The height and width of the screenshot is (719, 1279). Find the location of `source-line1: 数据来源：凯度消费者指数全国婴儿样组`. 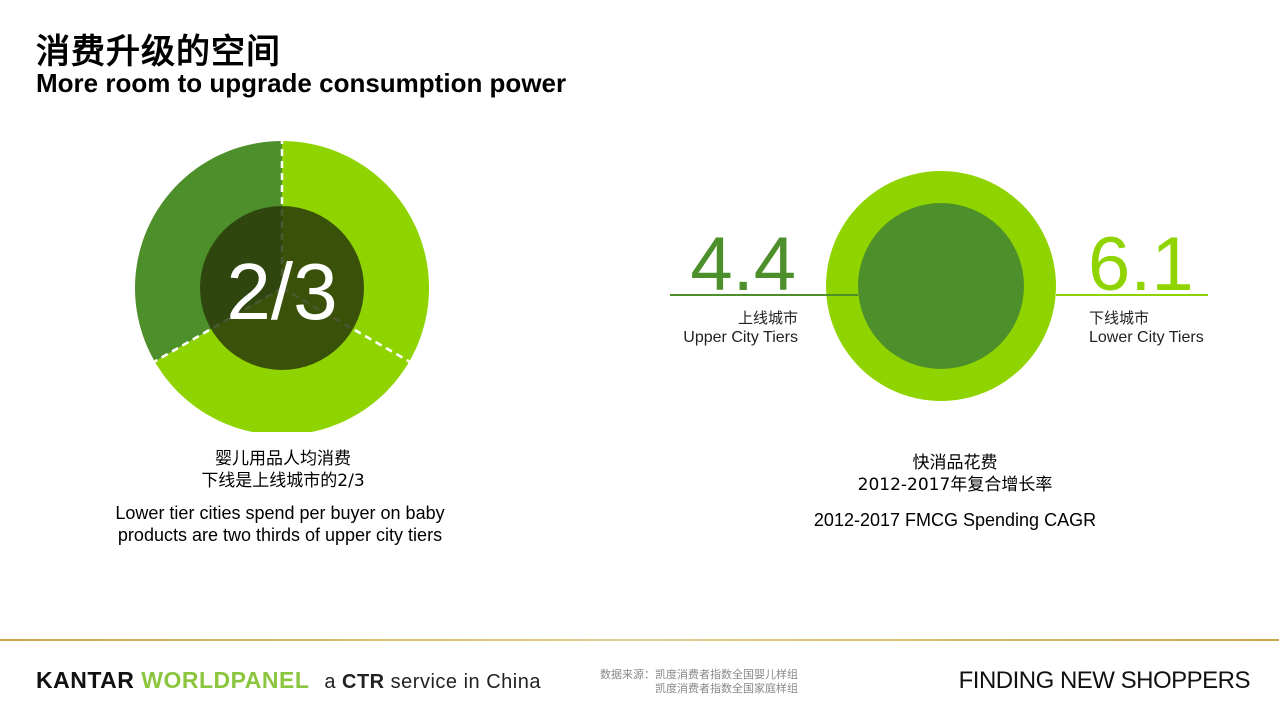

source-line1: 数据来源：凯度消费者指数全国婴儿样组 is located at coordinates (699, 674).